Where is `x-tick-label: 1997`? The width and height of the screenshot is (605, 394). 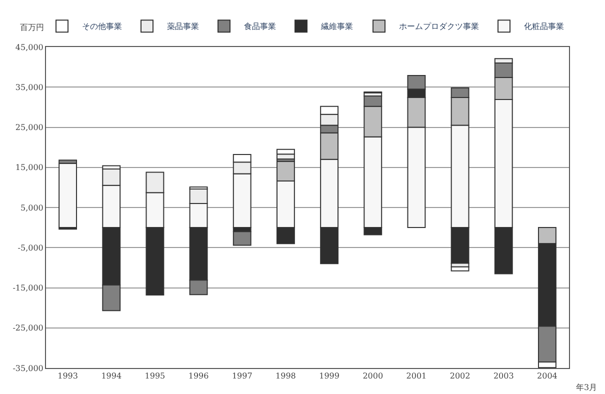
x-tick-label: 1997 is located at coordinates (242, 376).